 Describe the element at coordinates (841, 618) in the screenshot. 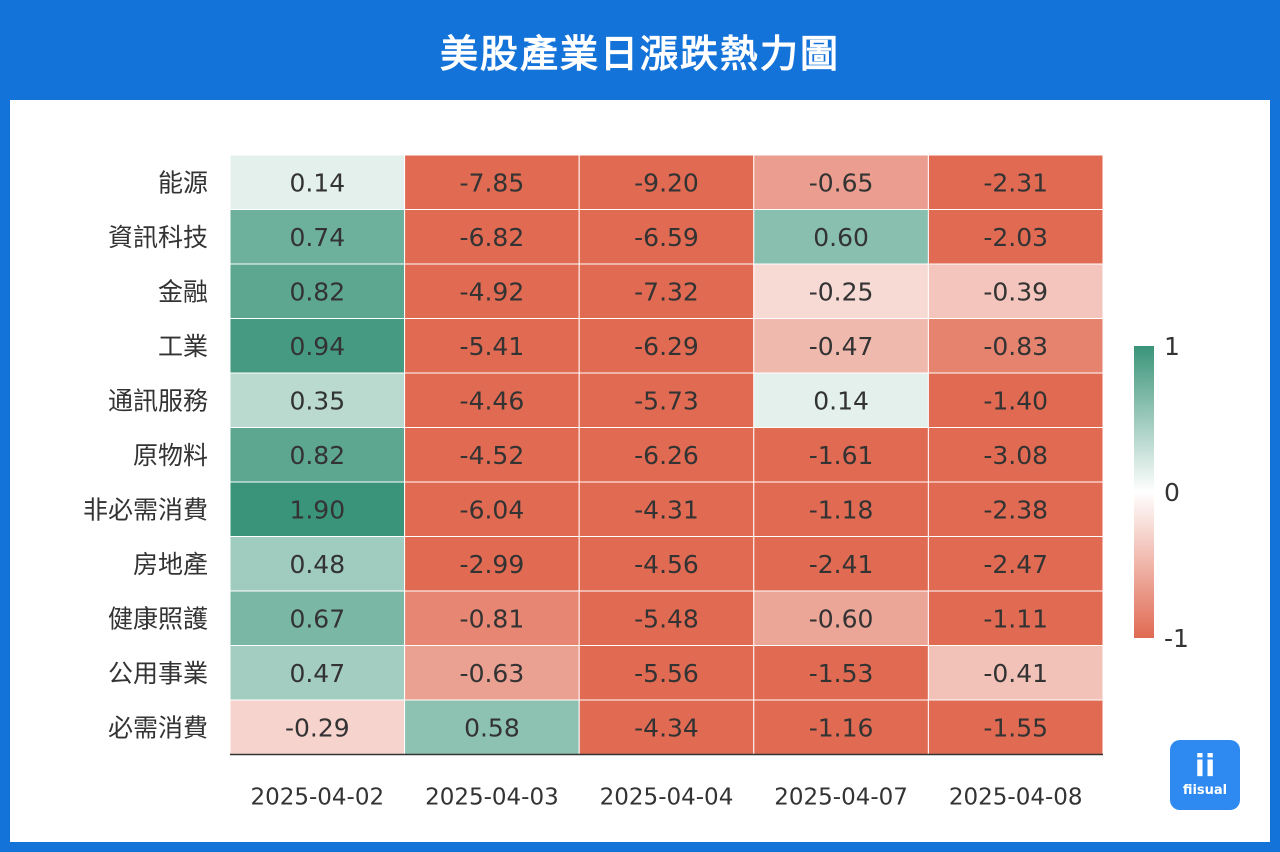

I see `cell-value-label: -0.60` at that location.